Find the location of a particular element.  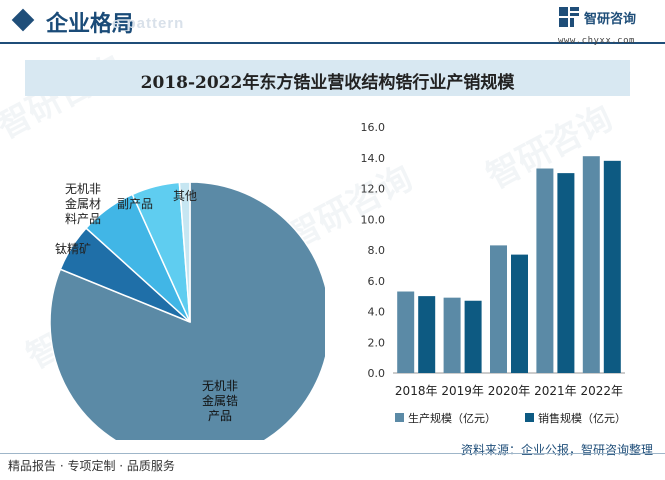

pie-slice-label: 其他 is located at coordinates (185, 196).